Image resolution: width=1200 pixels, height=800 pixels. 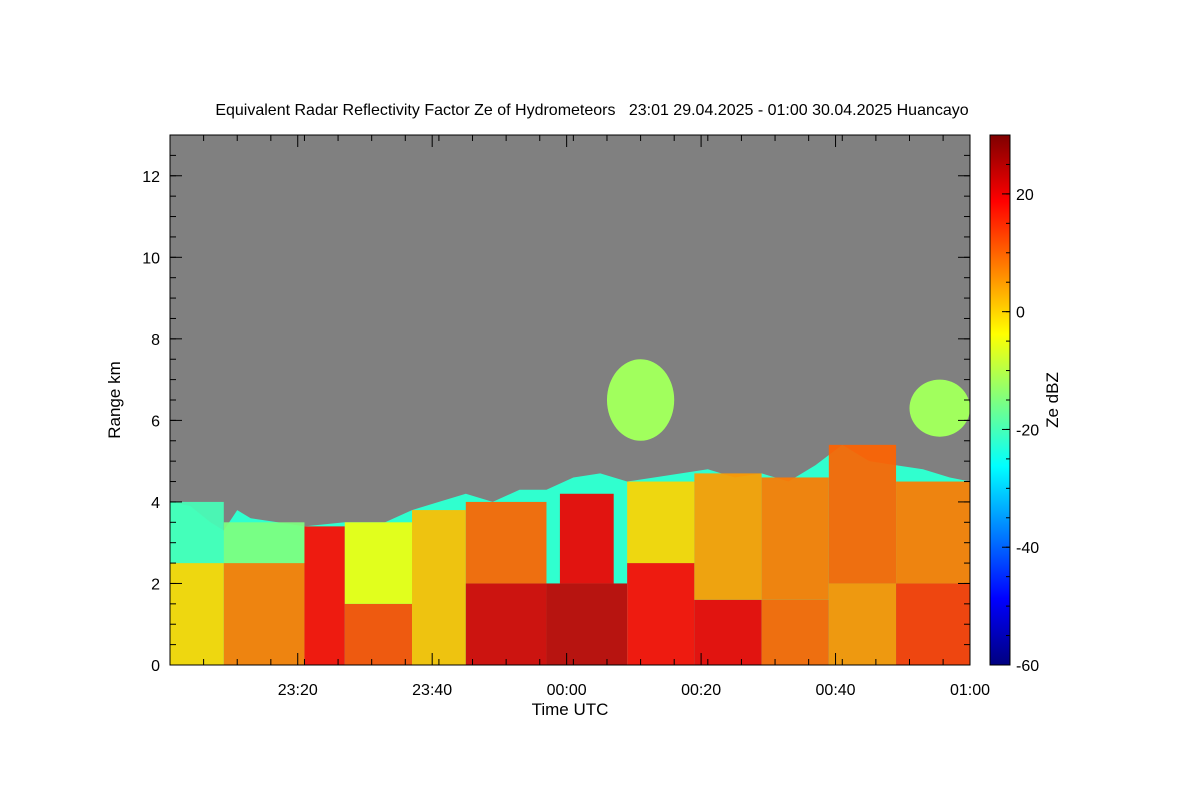 What do you see at coordinates (155, 340) in the screenshot?
I see `y-tick-label: 8` at bounding box center [155, 340].